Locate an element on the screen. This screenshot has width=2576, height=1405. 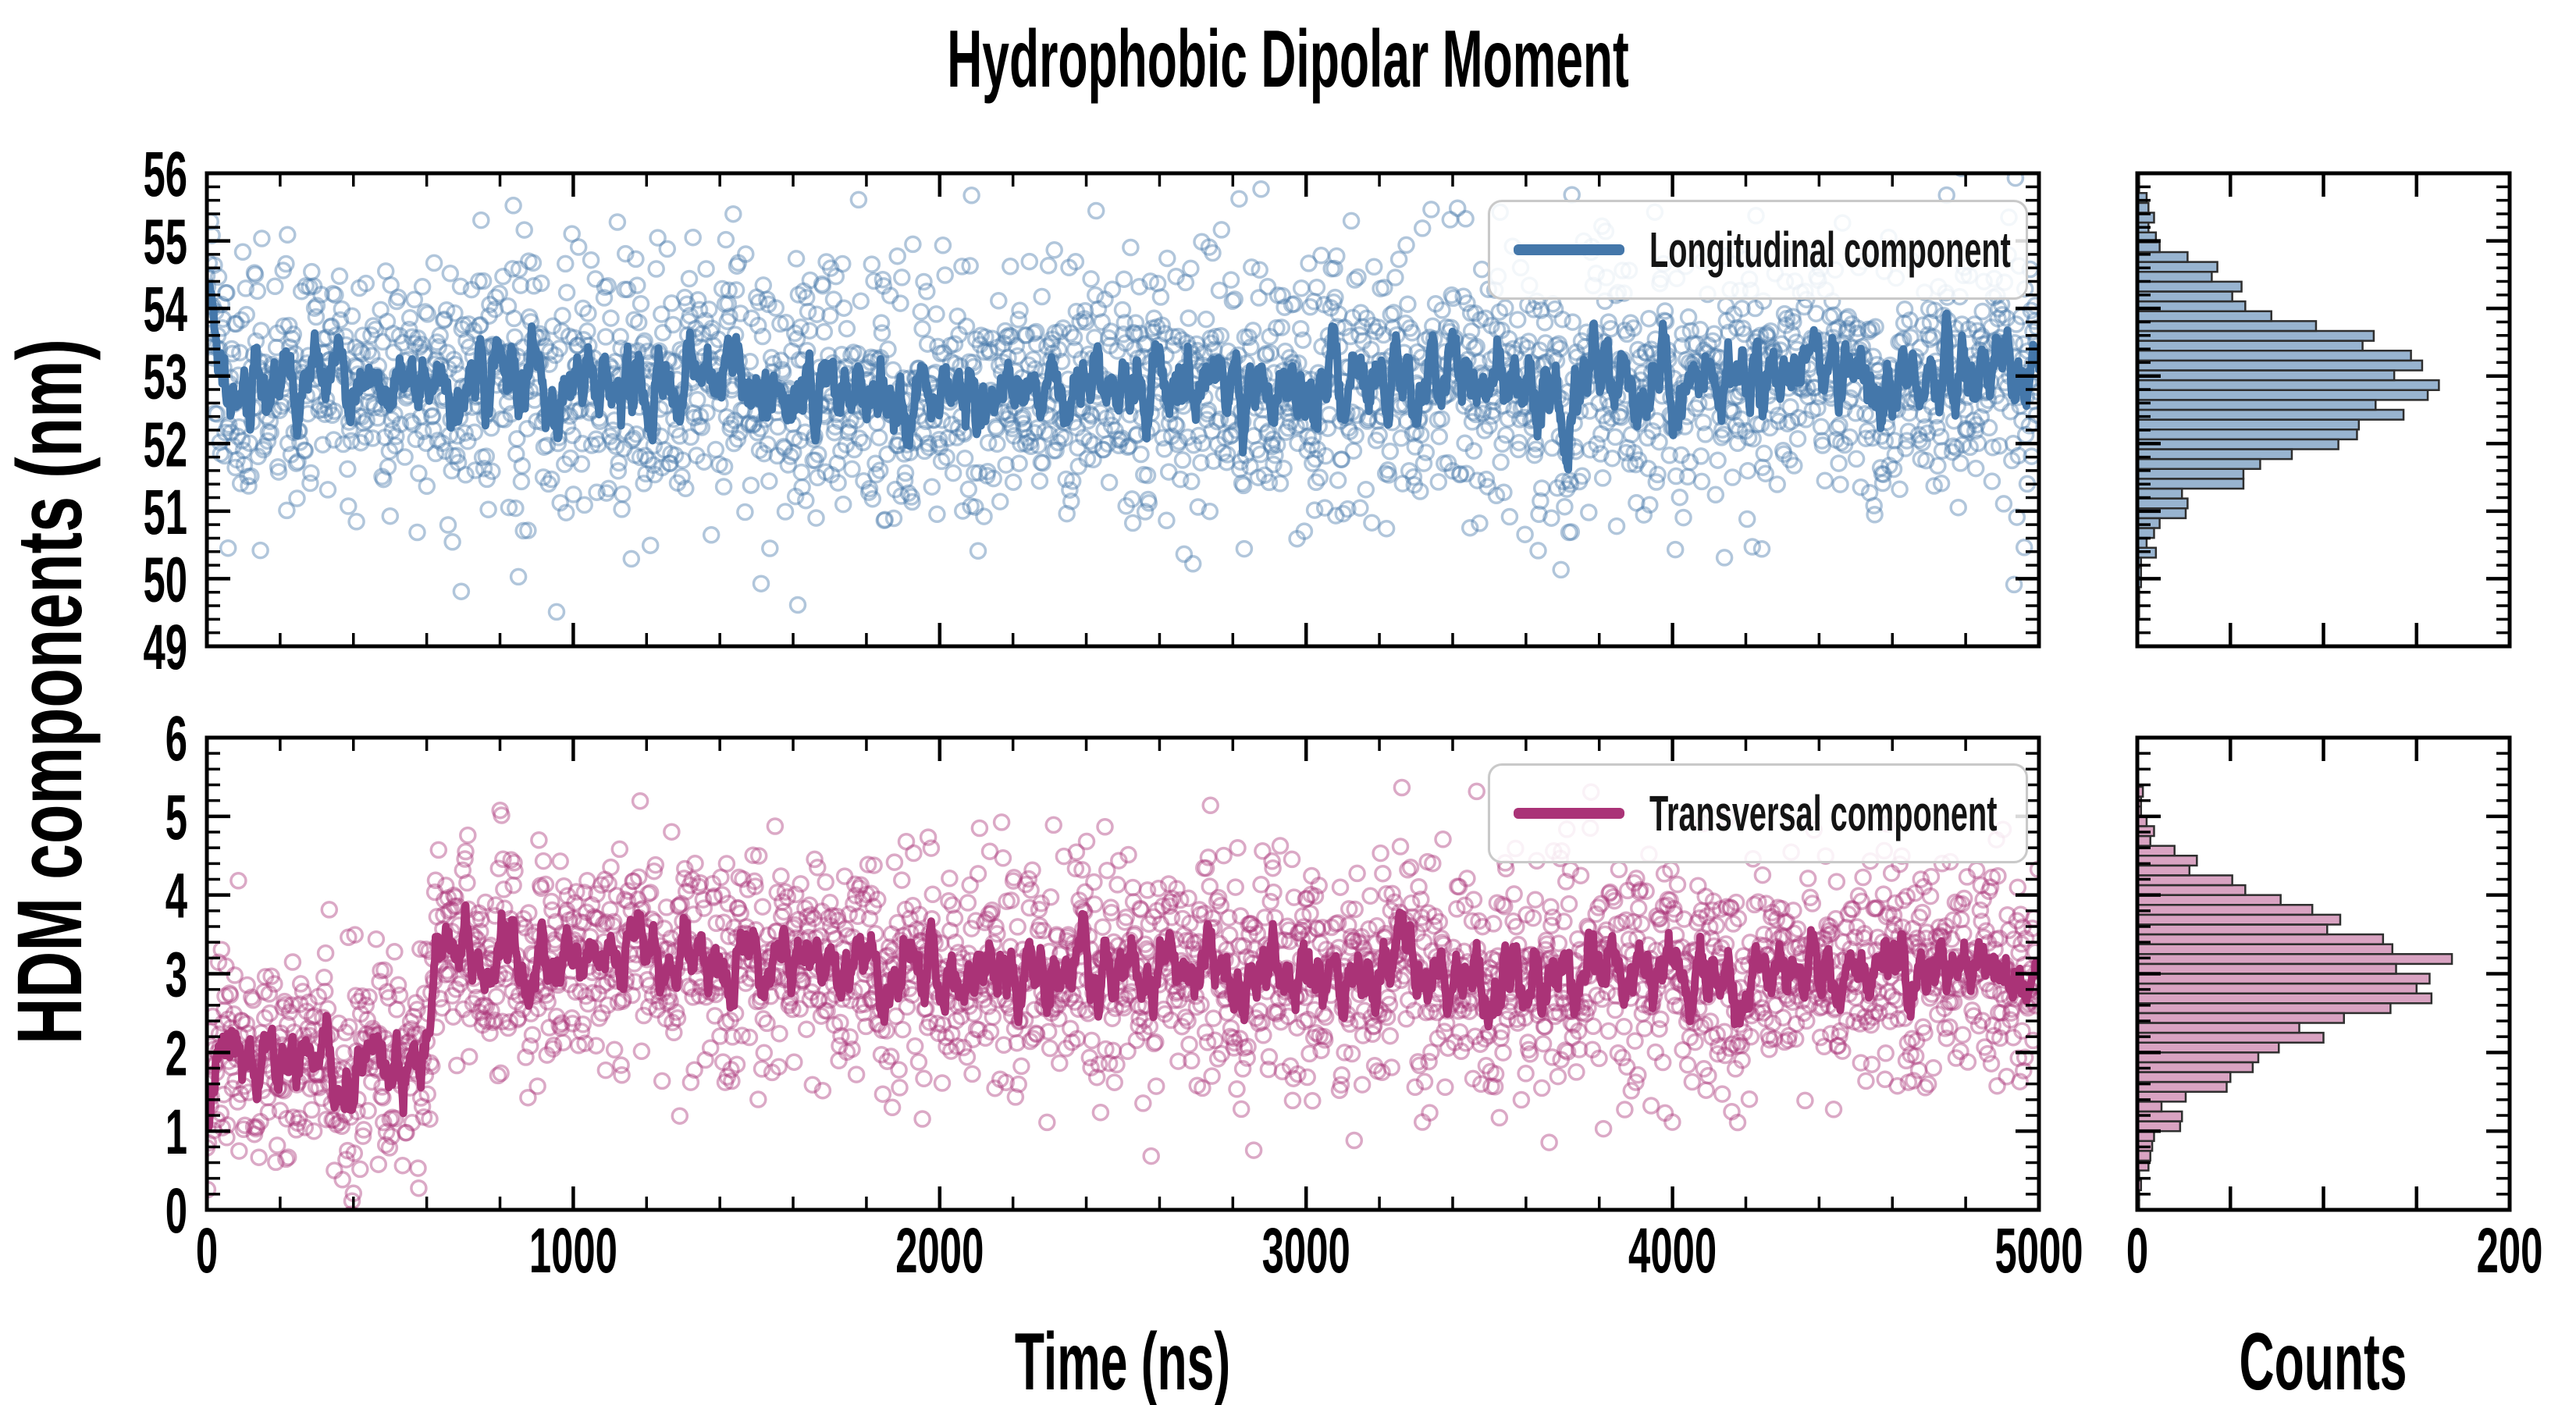
counts-axis-label: Counts is located at coordinates (2323, 1361).